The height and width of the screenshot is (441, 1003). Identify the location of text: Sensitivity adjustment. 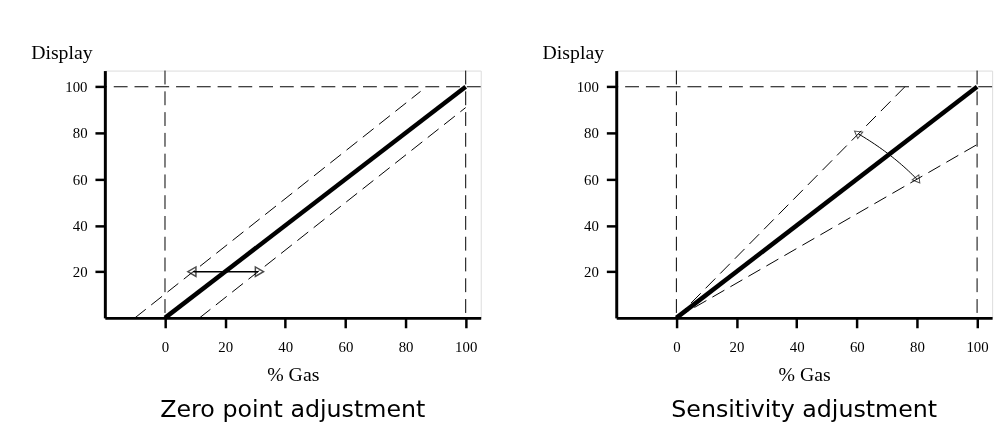
(804, 408).